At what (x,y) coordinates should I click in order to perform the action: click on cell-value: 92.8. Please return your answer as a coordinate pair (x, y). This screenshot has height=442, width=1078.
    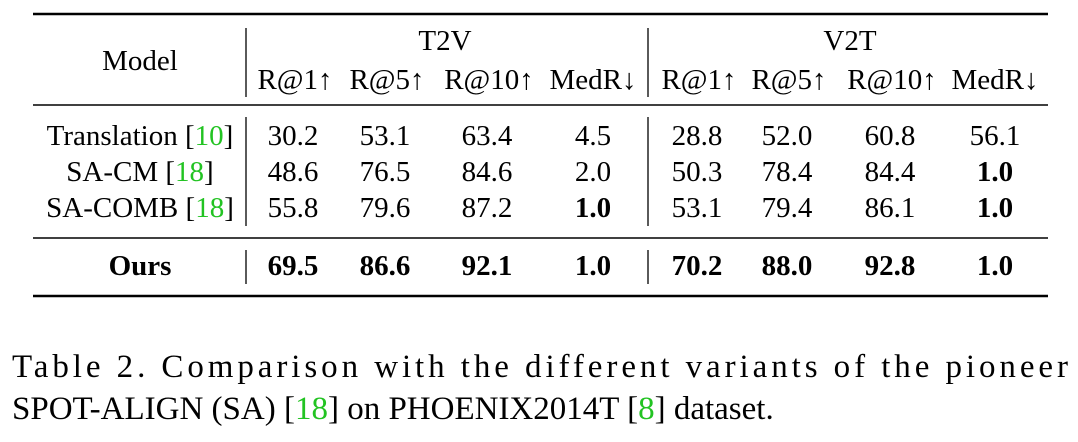
    Looking at the image, I should click on (890, 266).